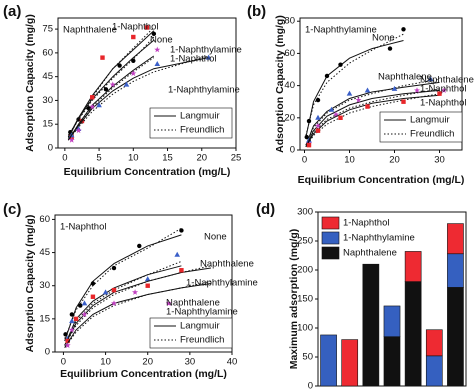 This screenshot has height=391, width=474. I want to click on panel-label: (d), so click(265, 209).